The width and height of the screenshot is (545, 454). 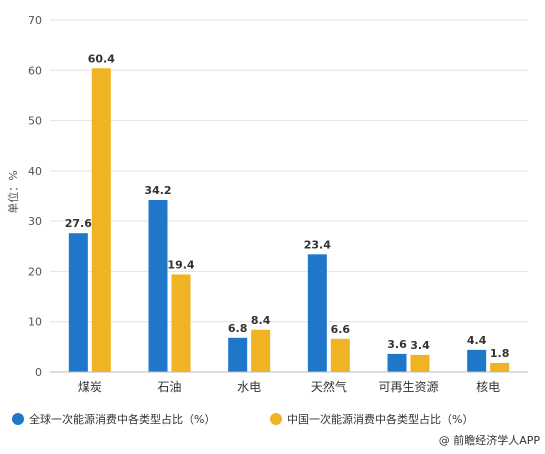 What do you see at coordinates (397, 362) in the screenshot?
I see `bar-series1-可再生资源` at bounding box center [397, 362].